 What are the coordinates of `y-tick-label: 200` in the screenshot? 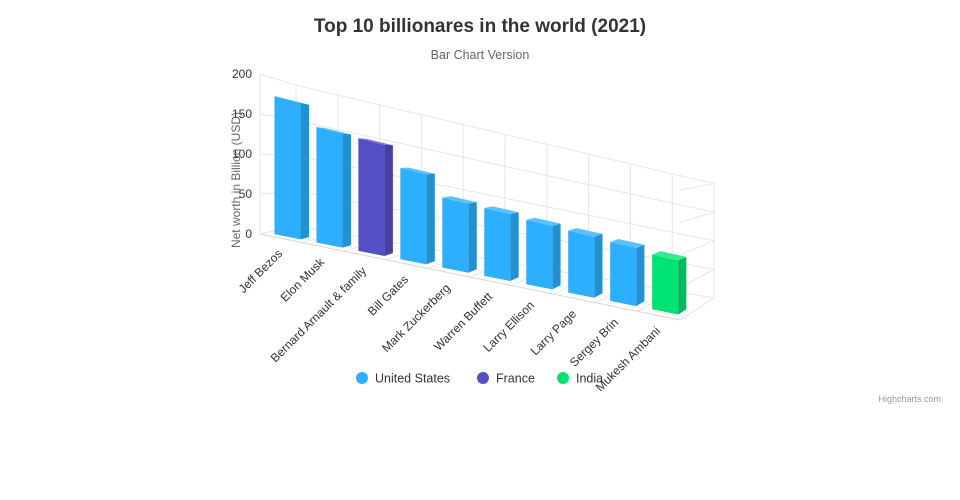 It's located at (242, 74).